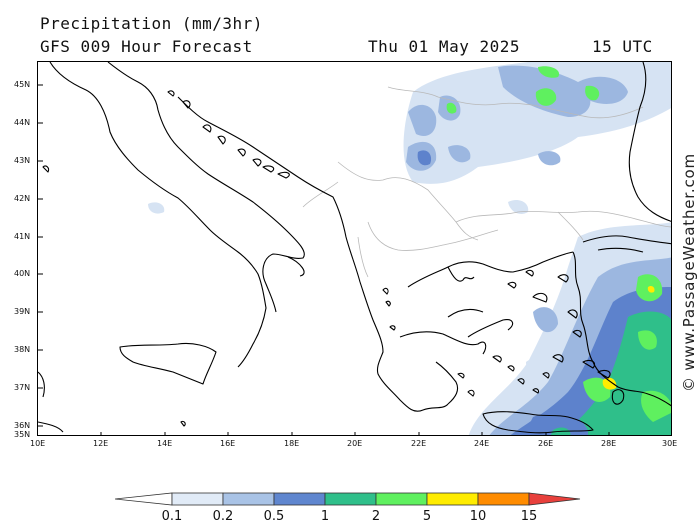  I want to click on forecast-date: Thu 01 May 2025, so click(444, 46).